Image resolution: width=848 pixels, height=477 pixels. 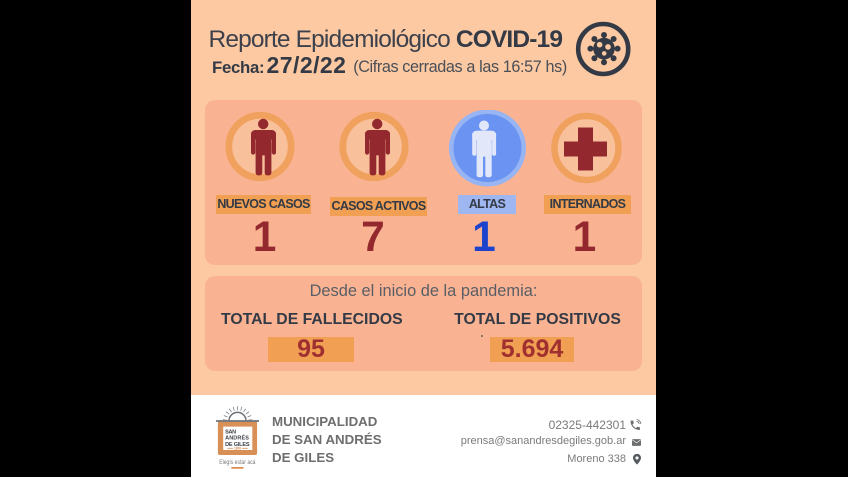 What do you see at coordinates (230, 432) in the screenshot?
I see `svg-text: SAN` at bounding box center [230, 432].